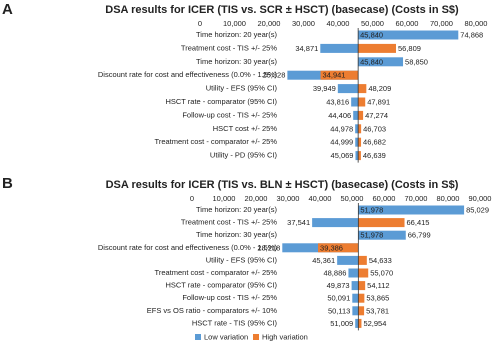 This screenshot has height=345, width=500. Describe the element at coordinates (226, 336) in the screenshot. I see `legend-label: Low variation` at that location.